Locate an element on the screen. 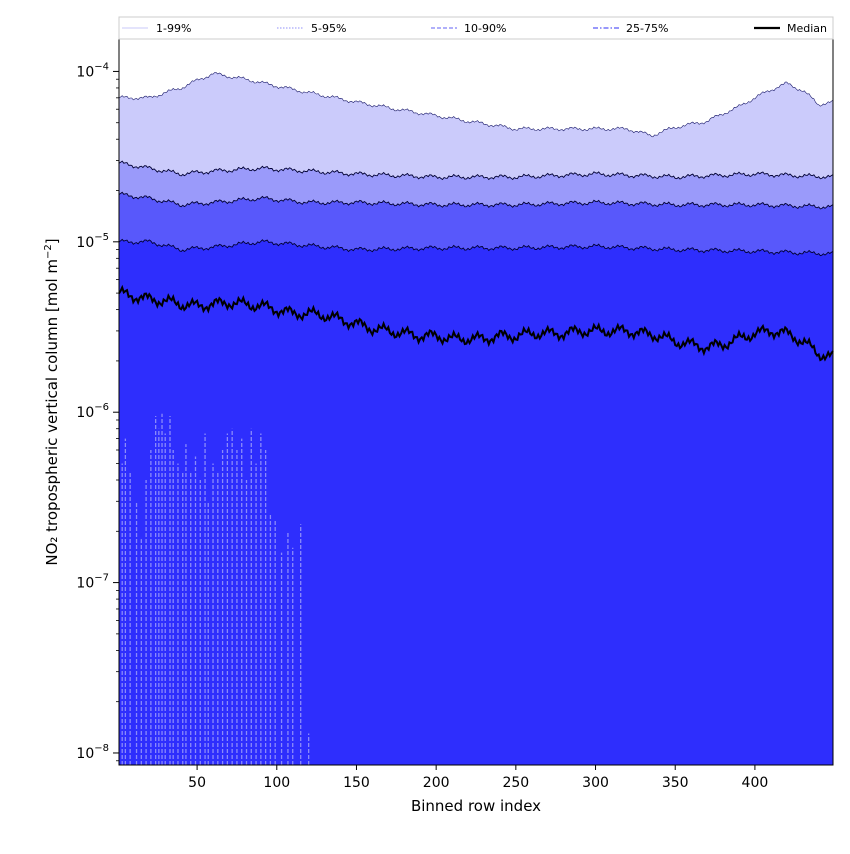 This screenshot has height=854, width=850. legend-label: Median is located at coordinates (807, 28).